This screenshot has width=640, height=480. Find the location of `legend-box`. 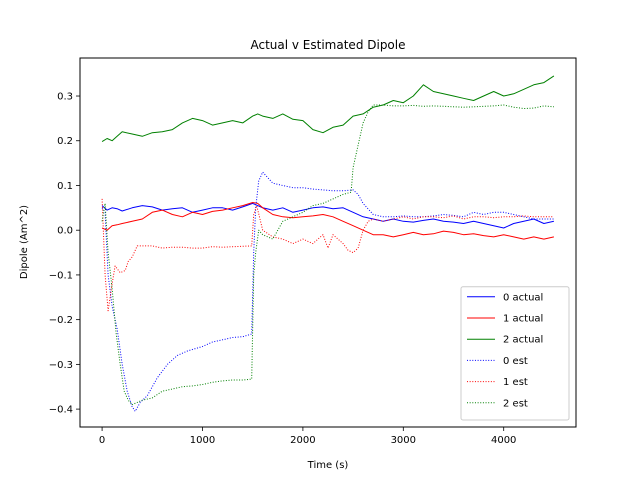

legend-box is located at coordinates (515, 353).